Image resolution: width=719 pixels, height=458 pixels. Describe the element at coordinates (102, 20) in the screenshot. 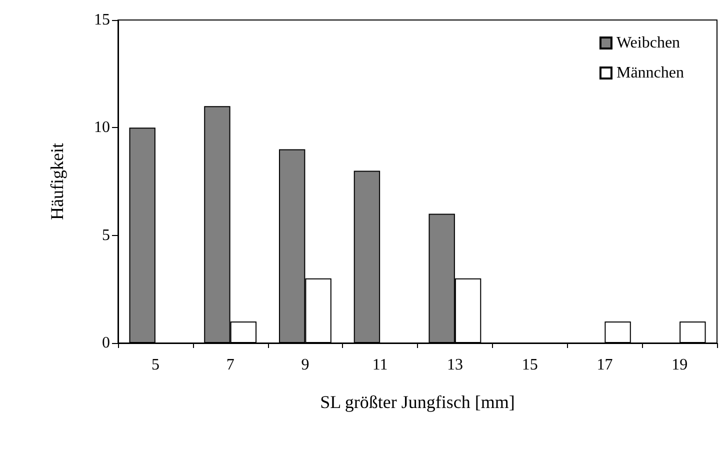

I see `y-tick-label: 15` at that location.